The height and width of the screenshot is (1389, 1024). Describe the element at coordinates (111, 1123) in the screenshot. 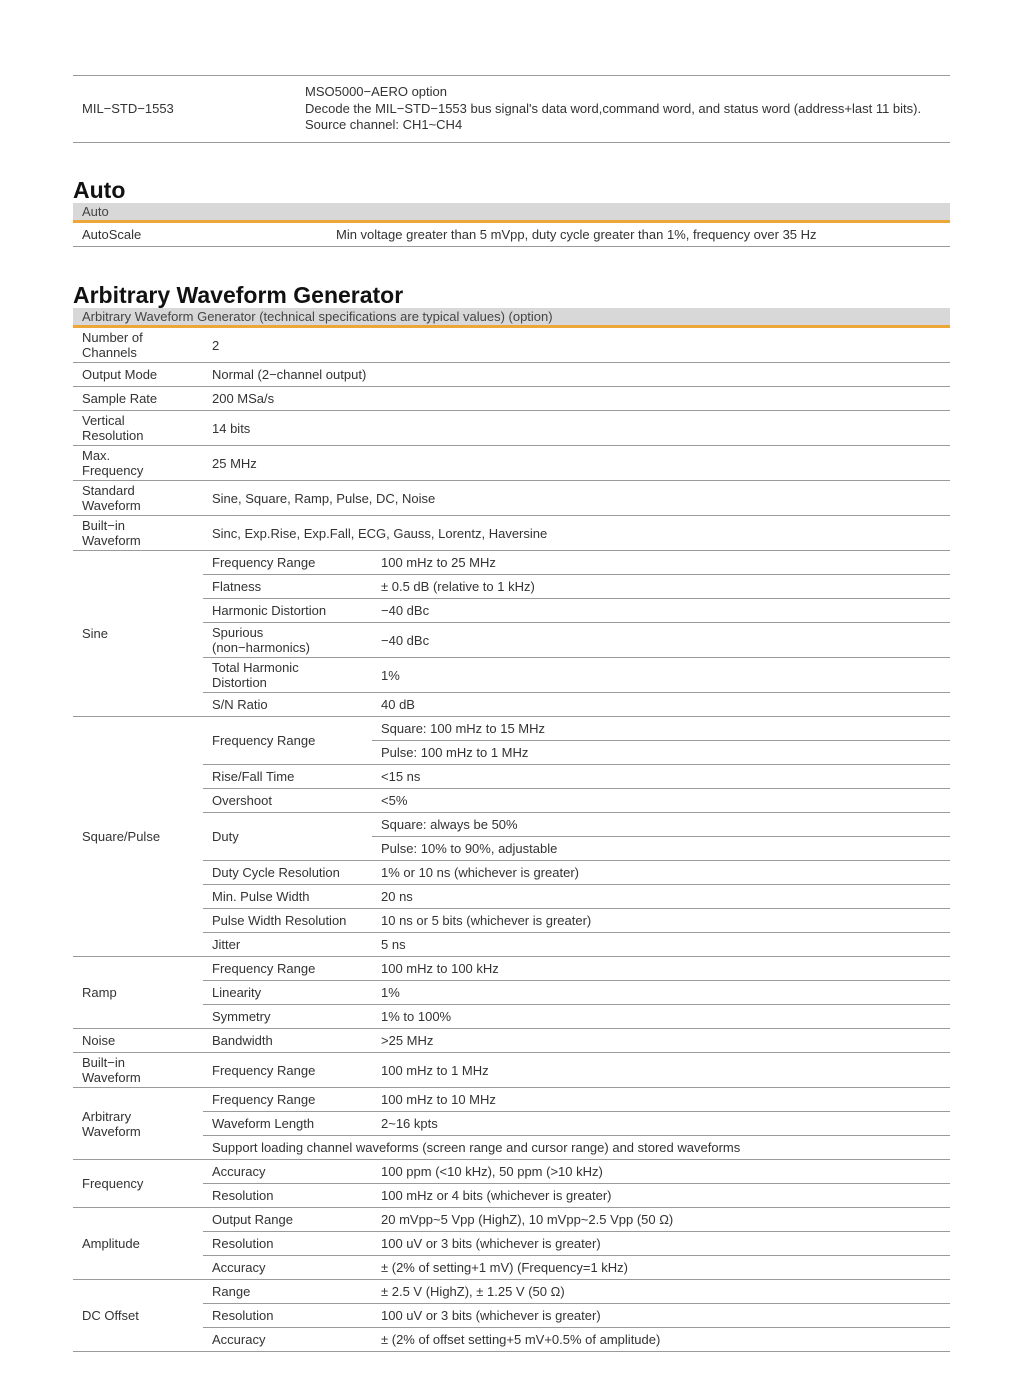

I see `text: Arbitrary Waveform` at that location.